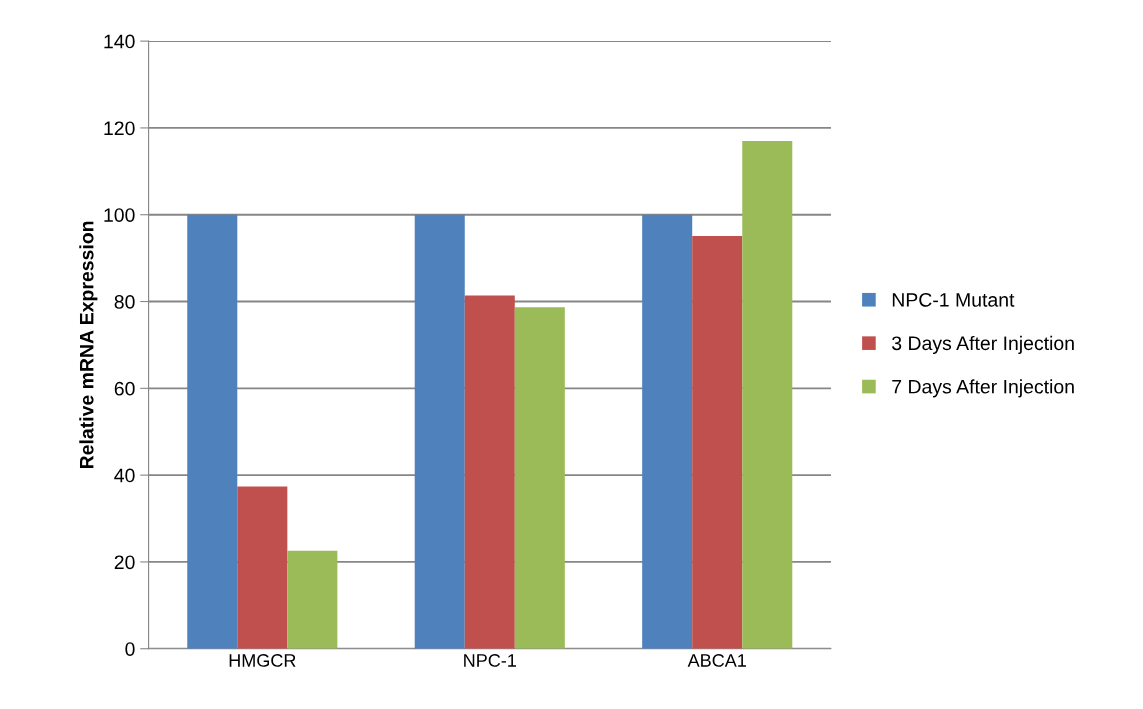  I want to click on y-tick-label: 0, so click(130, 649).